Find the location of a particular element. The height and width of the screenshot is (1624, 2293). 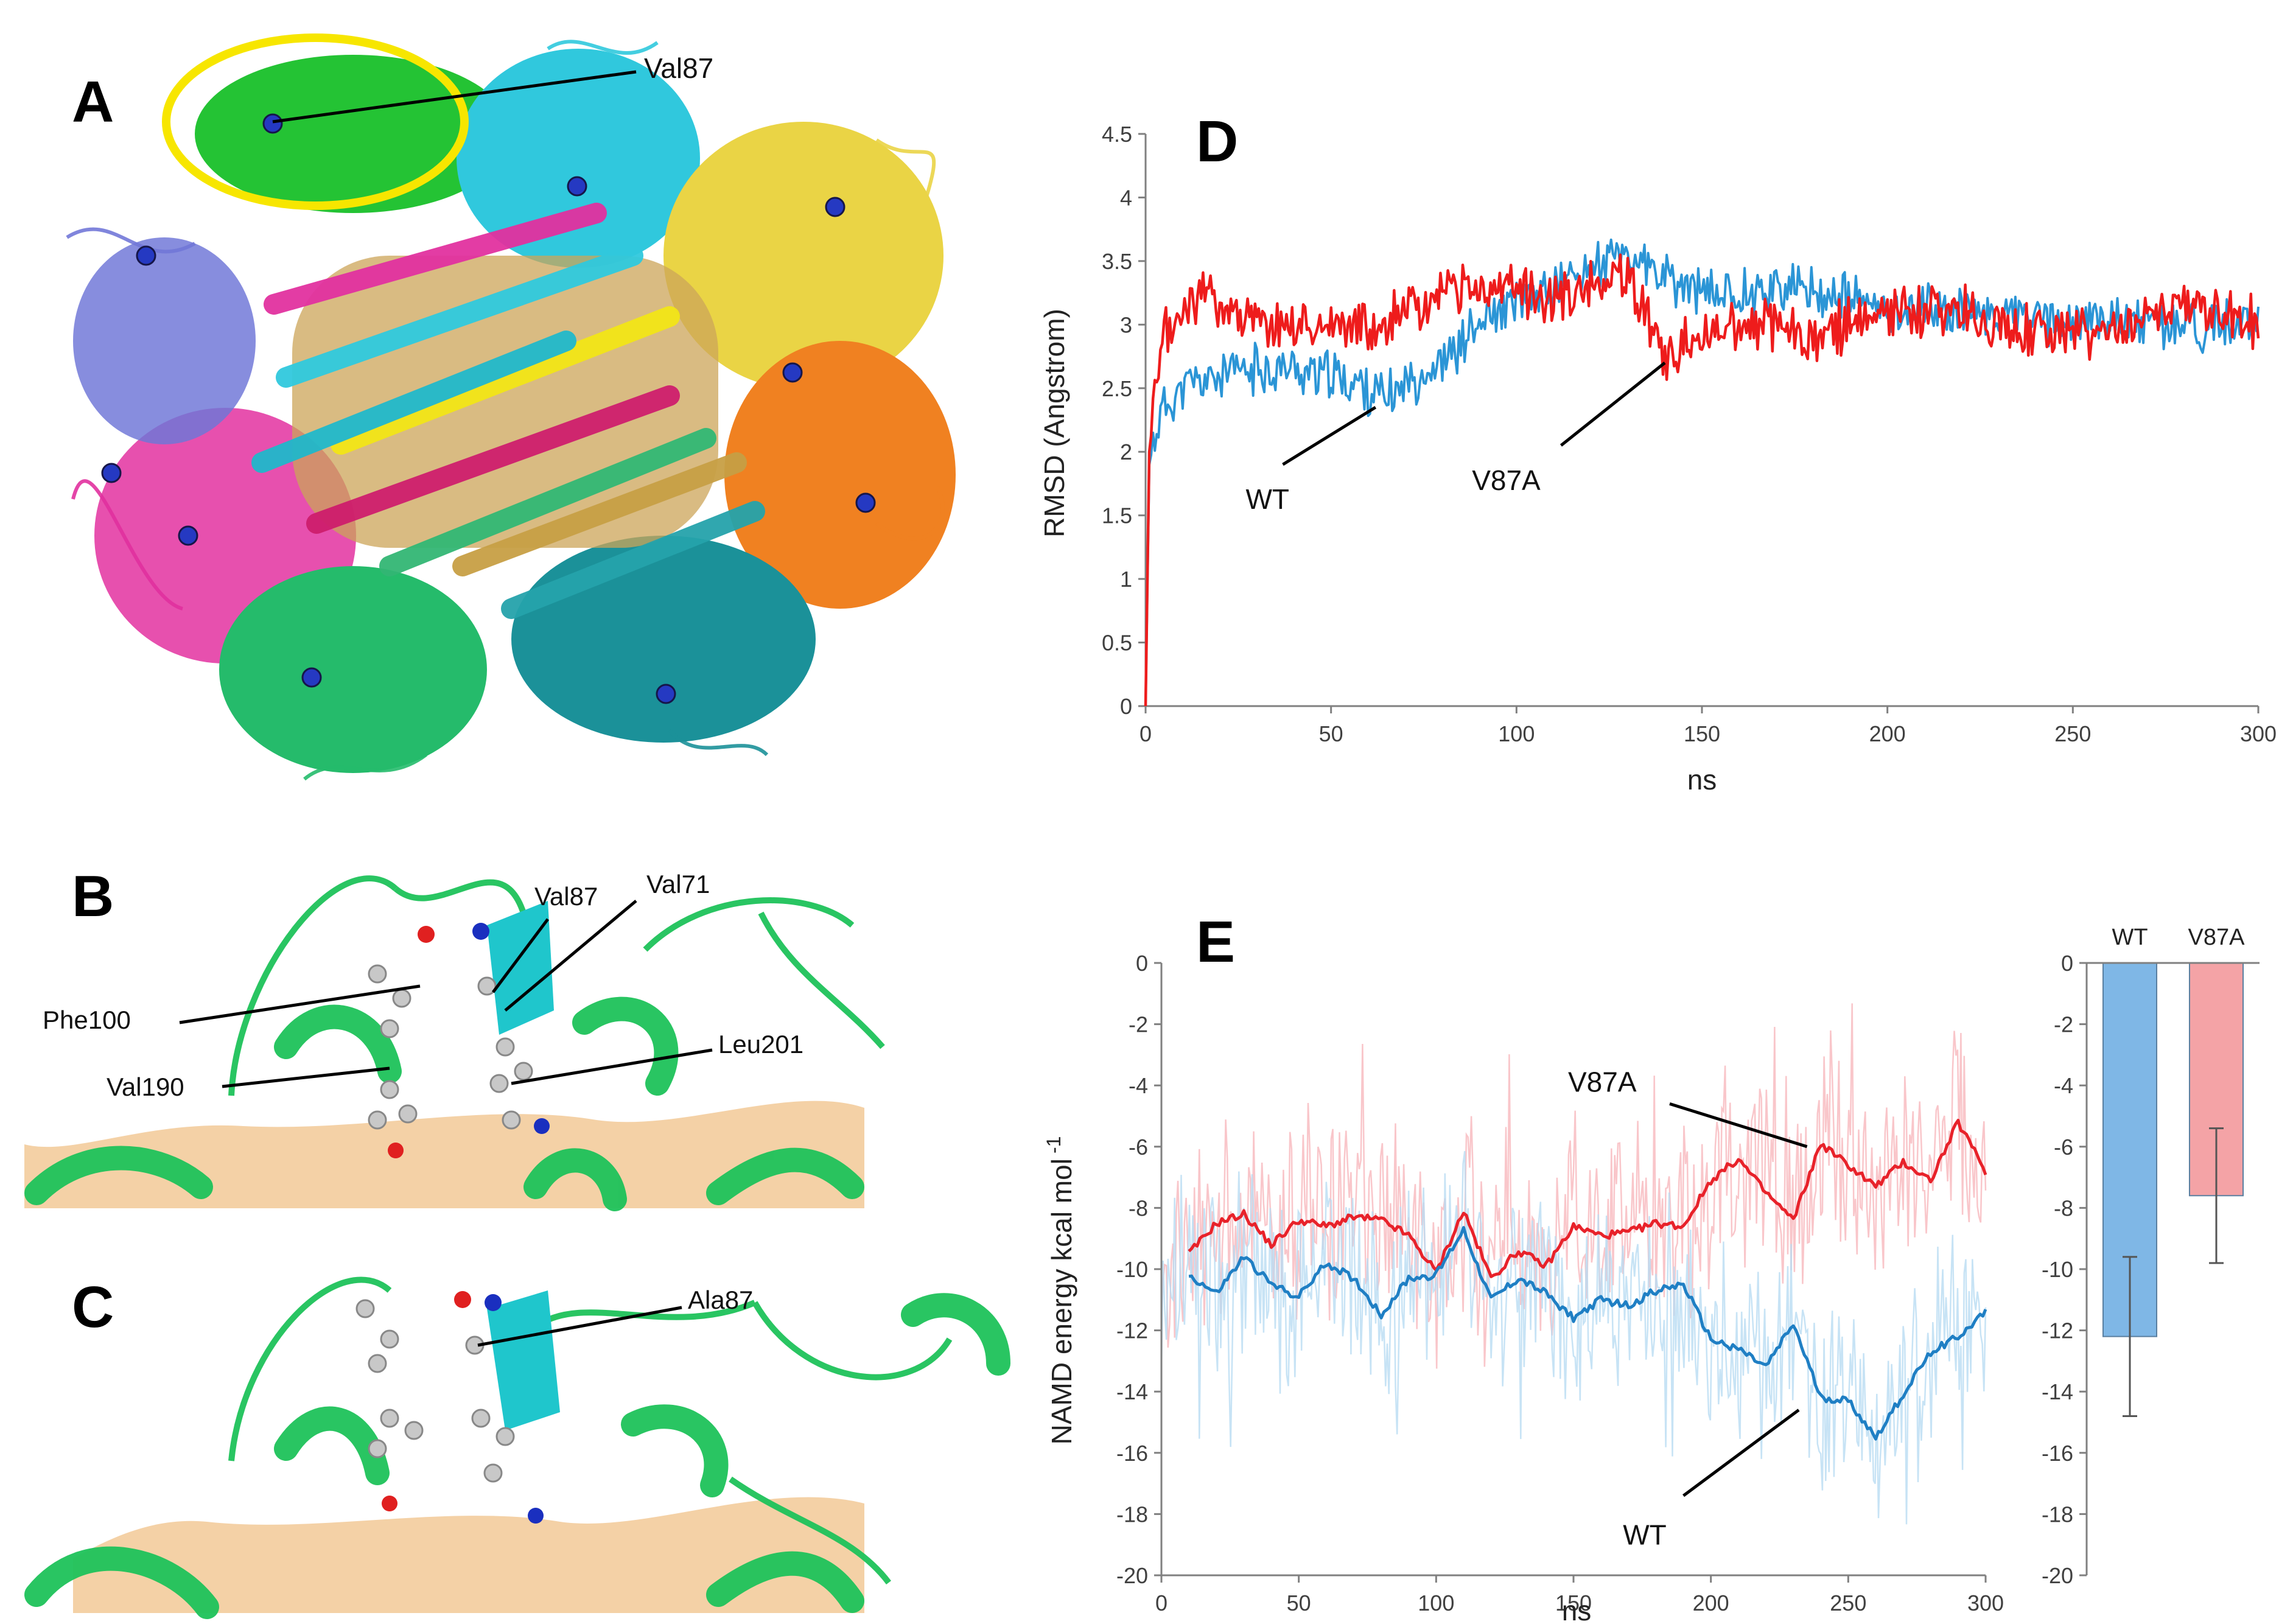

panel-c-ribbon-illustration is located at coordinates (517, 1447).